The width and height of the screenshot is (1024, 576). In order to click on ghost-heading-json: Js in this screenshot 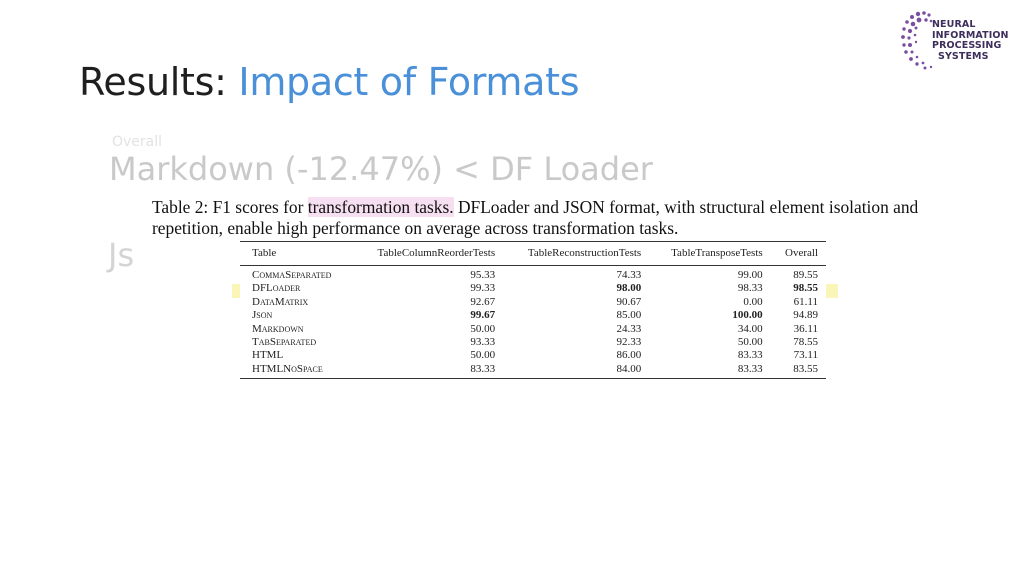, I will do `click(121, 255)`.